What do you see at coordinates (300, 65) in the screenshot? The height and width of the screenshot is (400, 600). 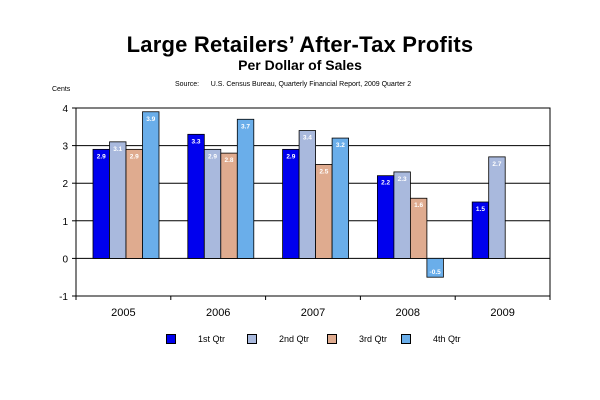 I see `chart-subtitle: Per Dollar of Sales` at bounding box center [300, 65].